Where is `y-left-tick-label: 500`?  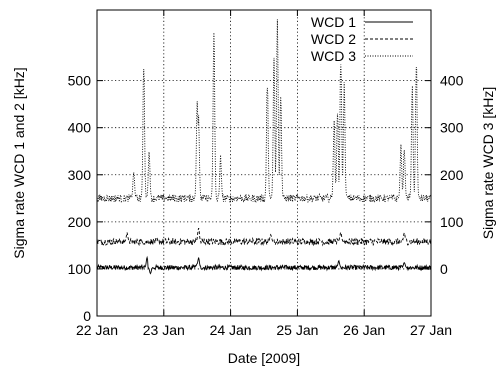 y-left-tick-label: 500 is located at coordinates (80, 81).